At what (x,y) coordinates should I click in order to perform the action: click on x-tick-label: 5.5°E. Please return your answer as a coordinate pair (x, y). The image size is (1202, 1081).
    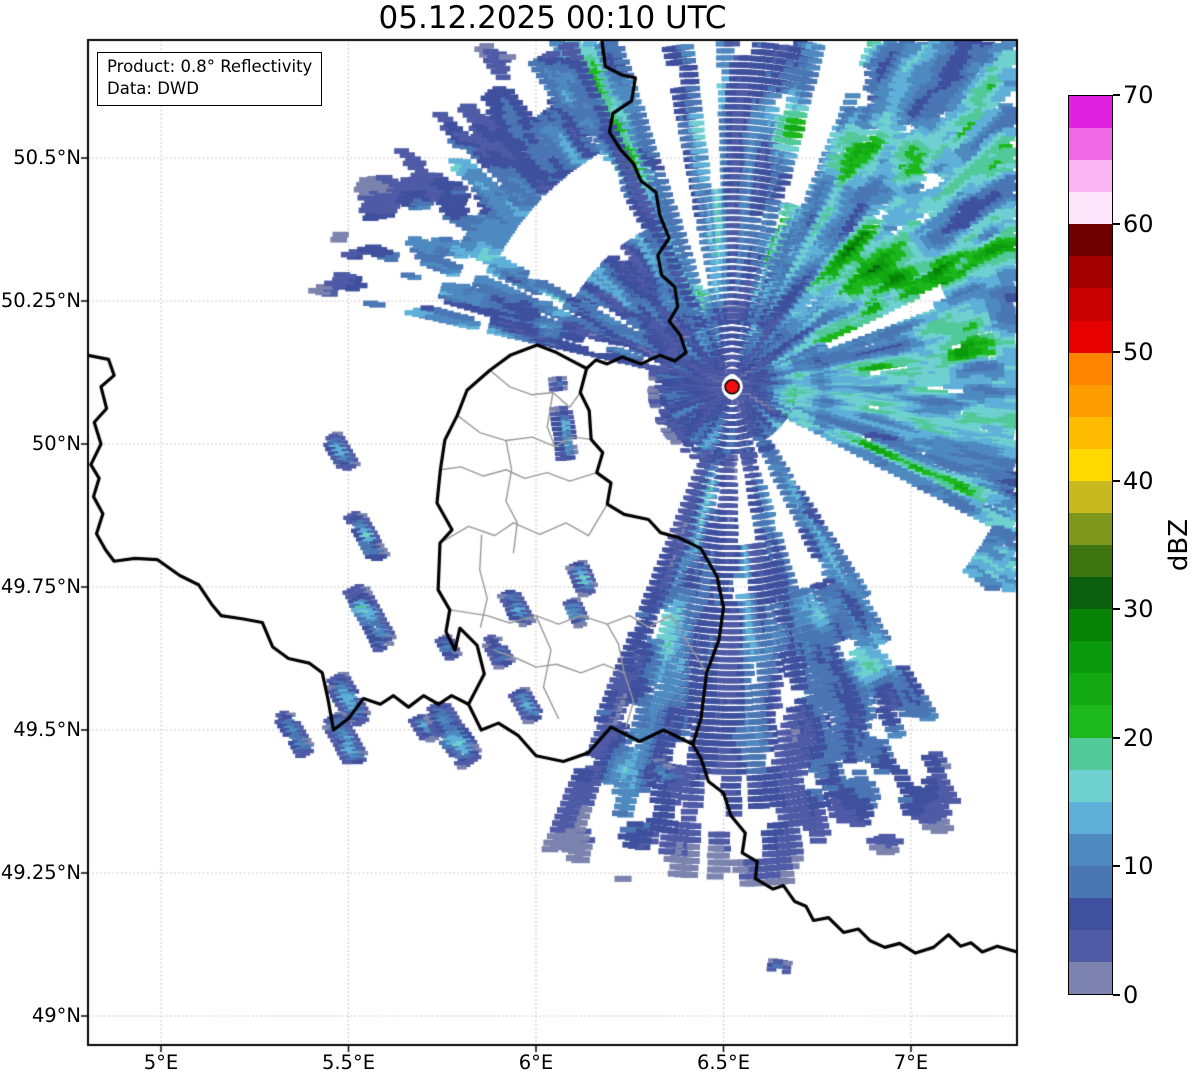
    Looking at the image, I should click on (348, 1062).